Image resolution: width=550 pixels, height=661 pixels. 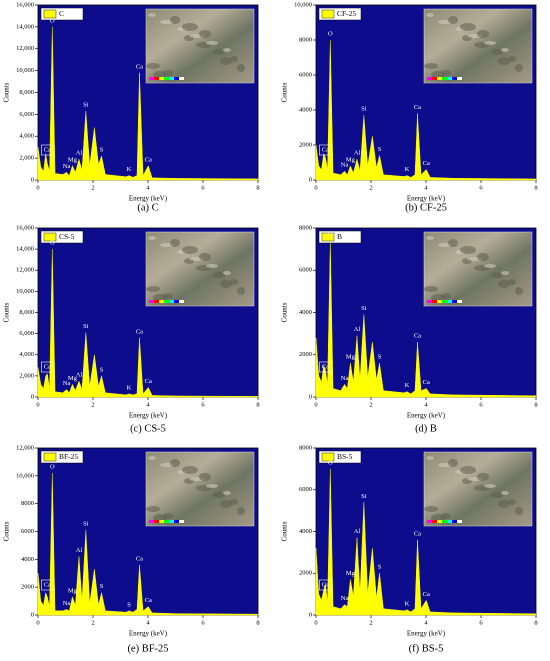 I want to click on x-tick-label: 2, so click(x=92, y=622).